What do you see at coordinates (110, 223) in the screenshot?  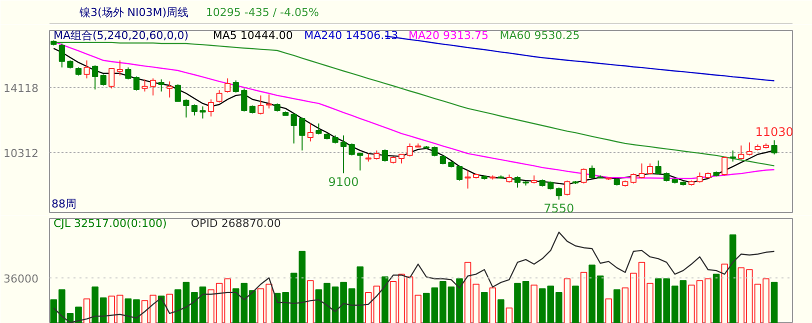 I see `text: CJL 32517.00(0:100)` at bounding box center [110, 223].